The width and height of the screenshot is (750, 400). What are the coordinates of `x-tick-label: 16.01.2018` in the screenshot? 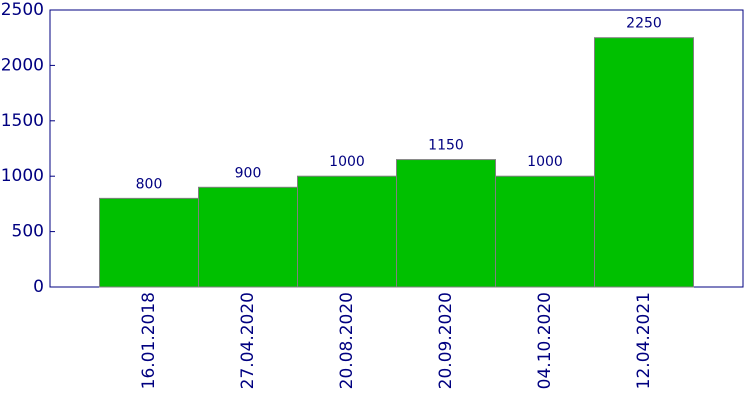 It's located at (149, 340).